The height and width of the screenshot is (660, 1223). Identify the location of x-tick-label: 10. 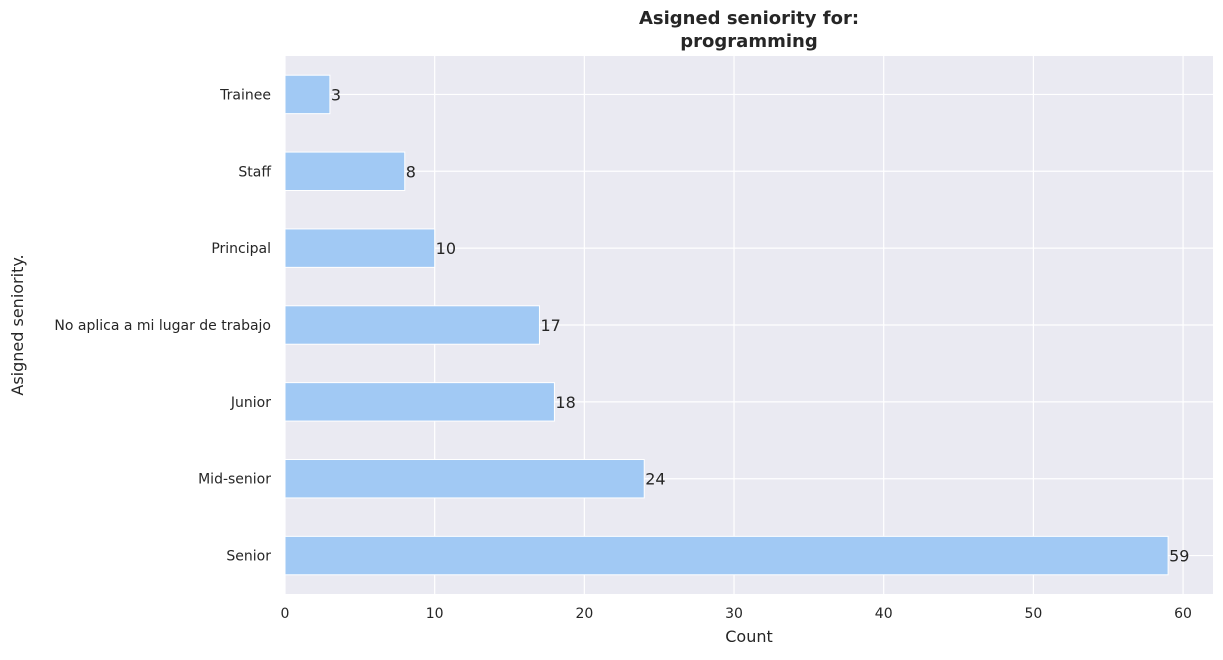
(435, 614).